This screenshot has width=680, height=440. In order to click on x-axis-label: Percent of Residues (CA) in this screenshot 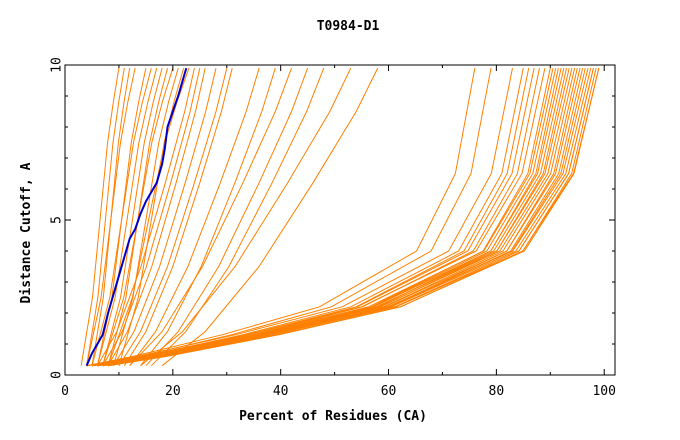, I will do `click(333, 416)`.